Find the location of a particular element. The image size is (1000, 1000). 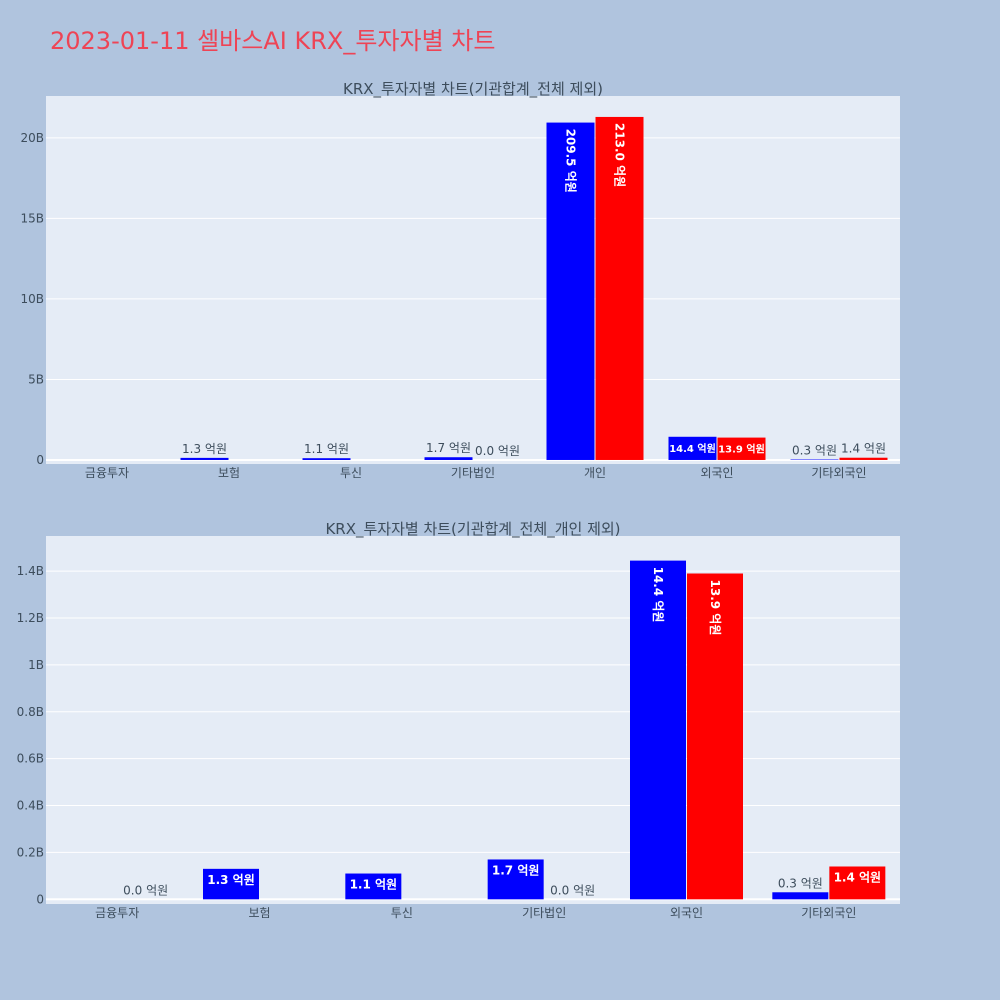

y-tick-label: 10B is located at coordinates (32, 299).